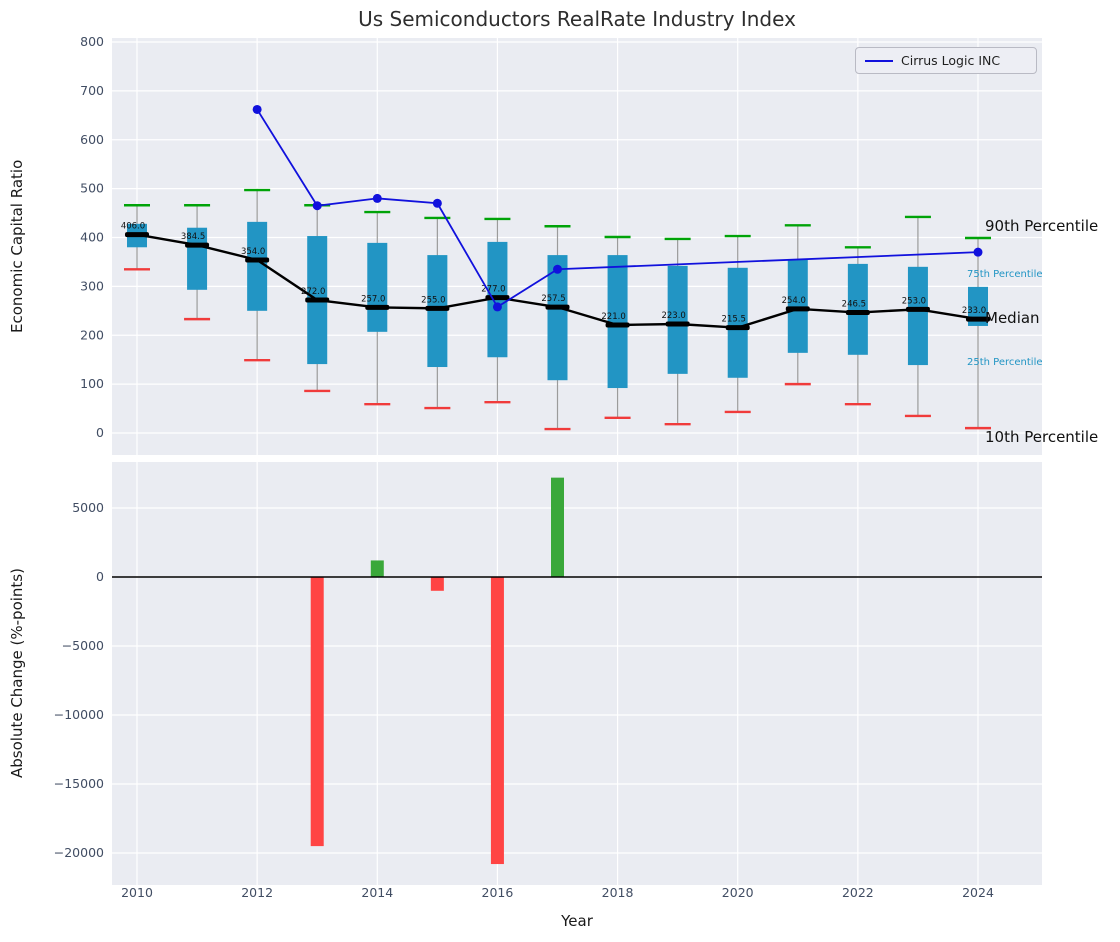  Describe the element at coordinates (974, 311) in the screenshot. I see `median-value-label-2024: 233.0` at that location.